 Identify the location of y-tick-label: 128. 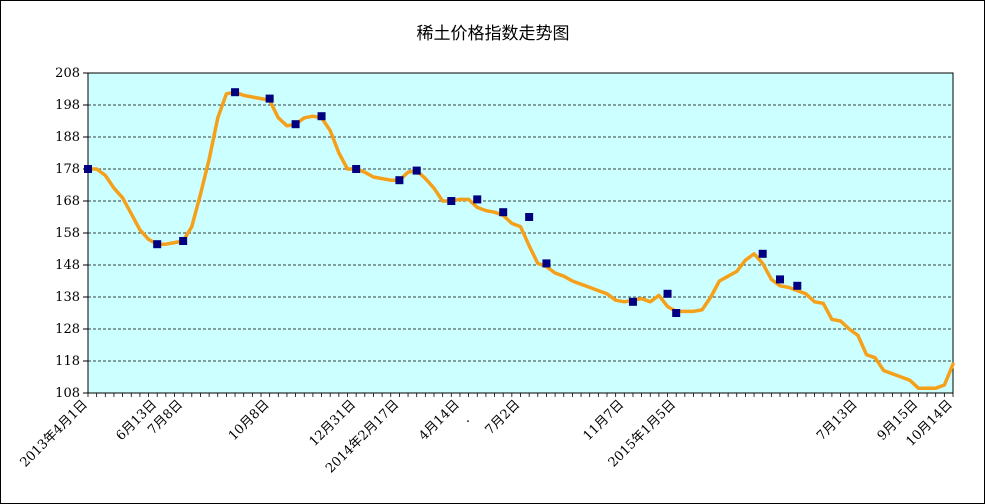
(67, 329).